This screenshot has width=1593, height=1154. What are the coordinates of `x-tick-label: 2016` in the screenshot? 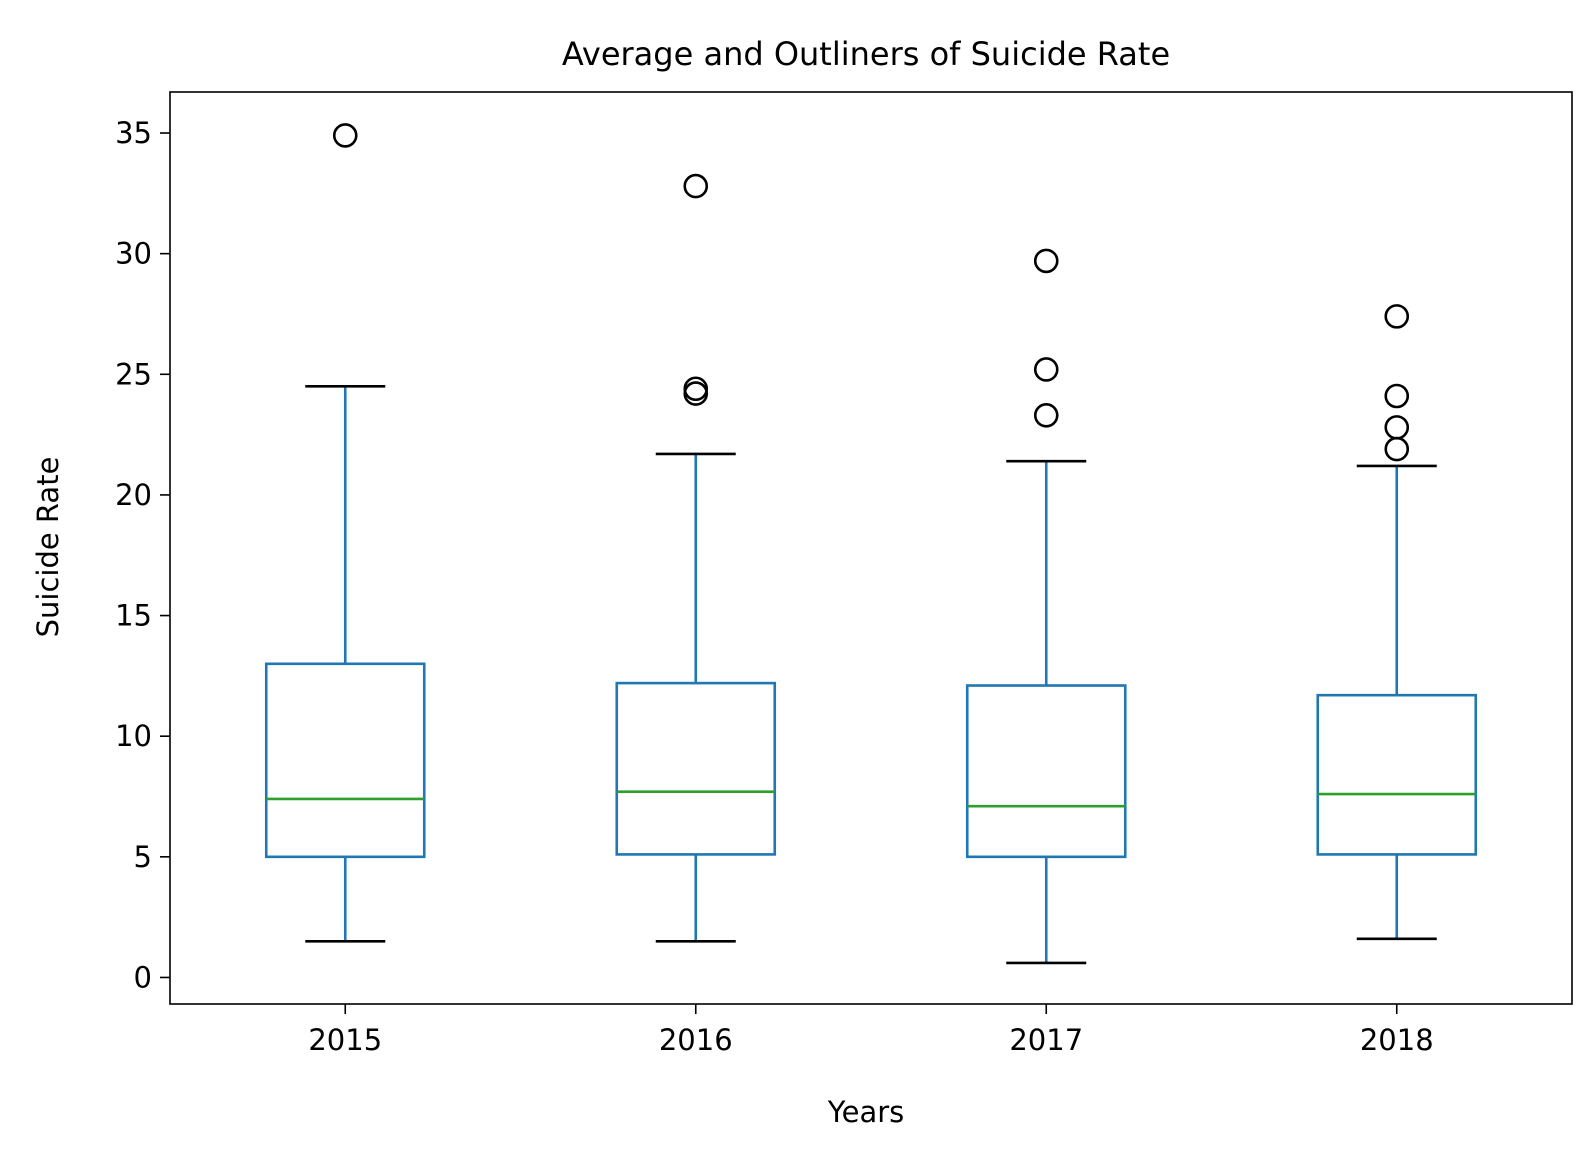 It's located at (696, 1040).